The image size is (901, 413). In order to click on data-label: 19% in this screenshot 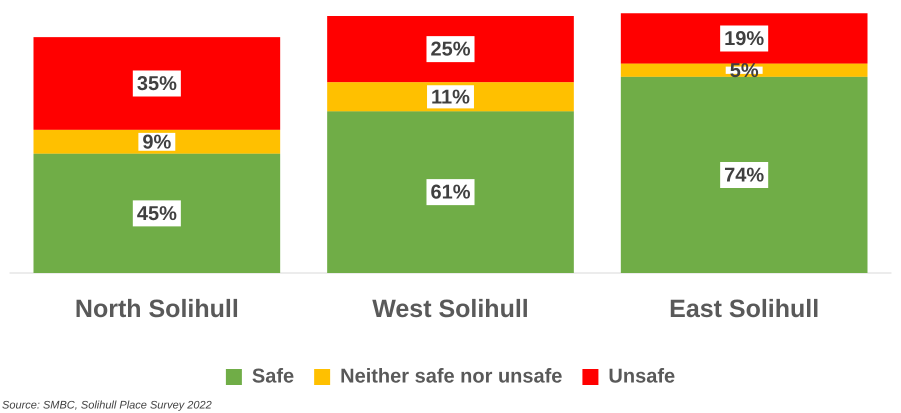, I will do `click(744, 39)`.